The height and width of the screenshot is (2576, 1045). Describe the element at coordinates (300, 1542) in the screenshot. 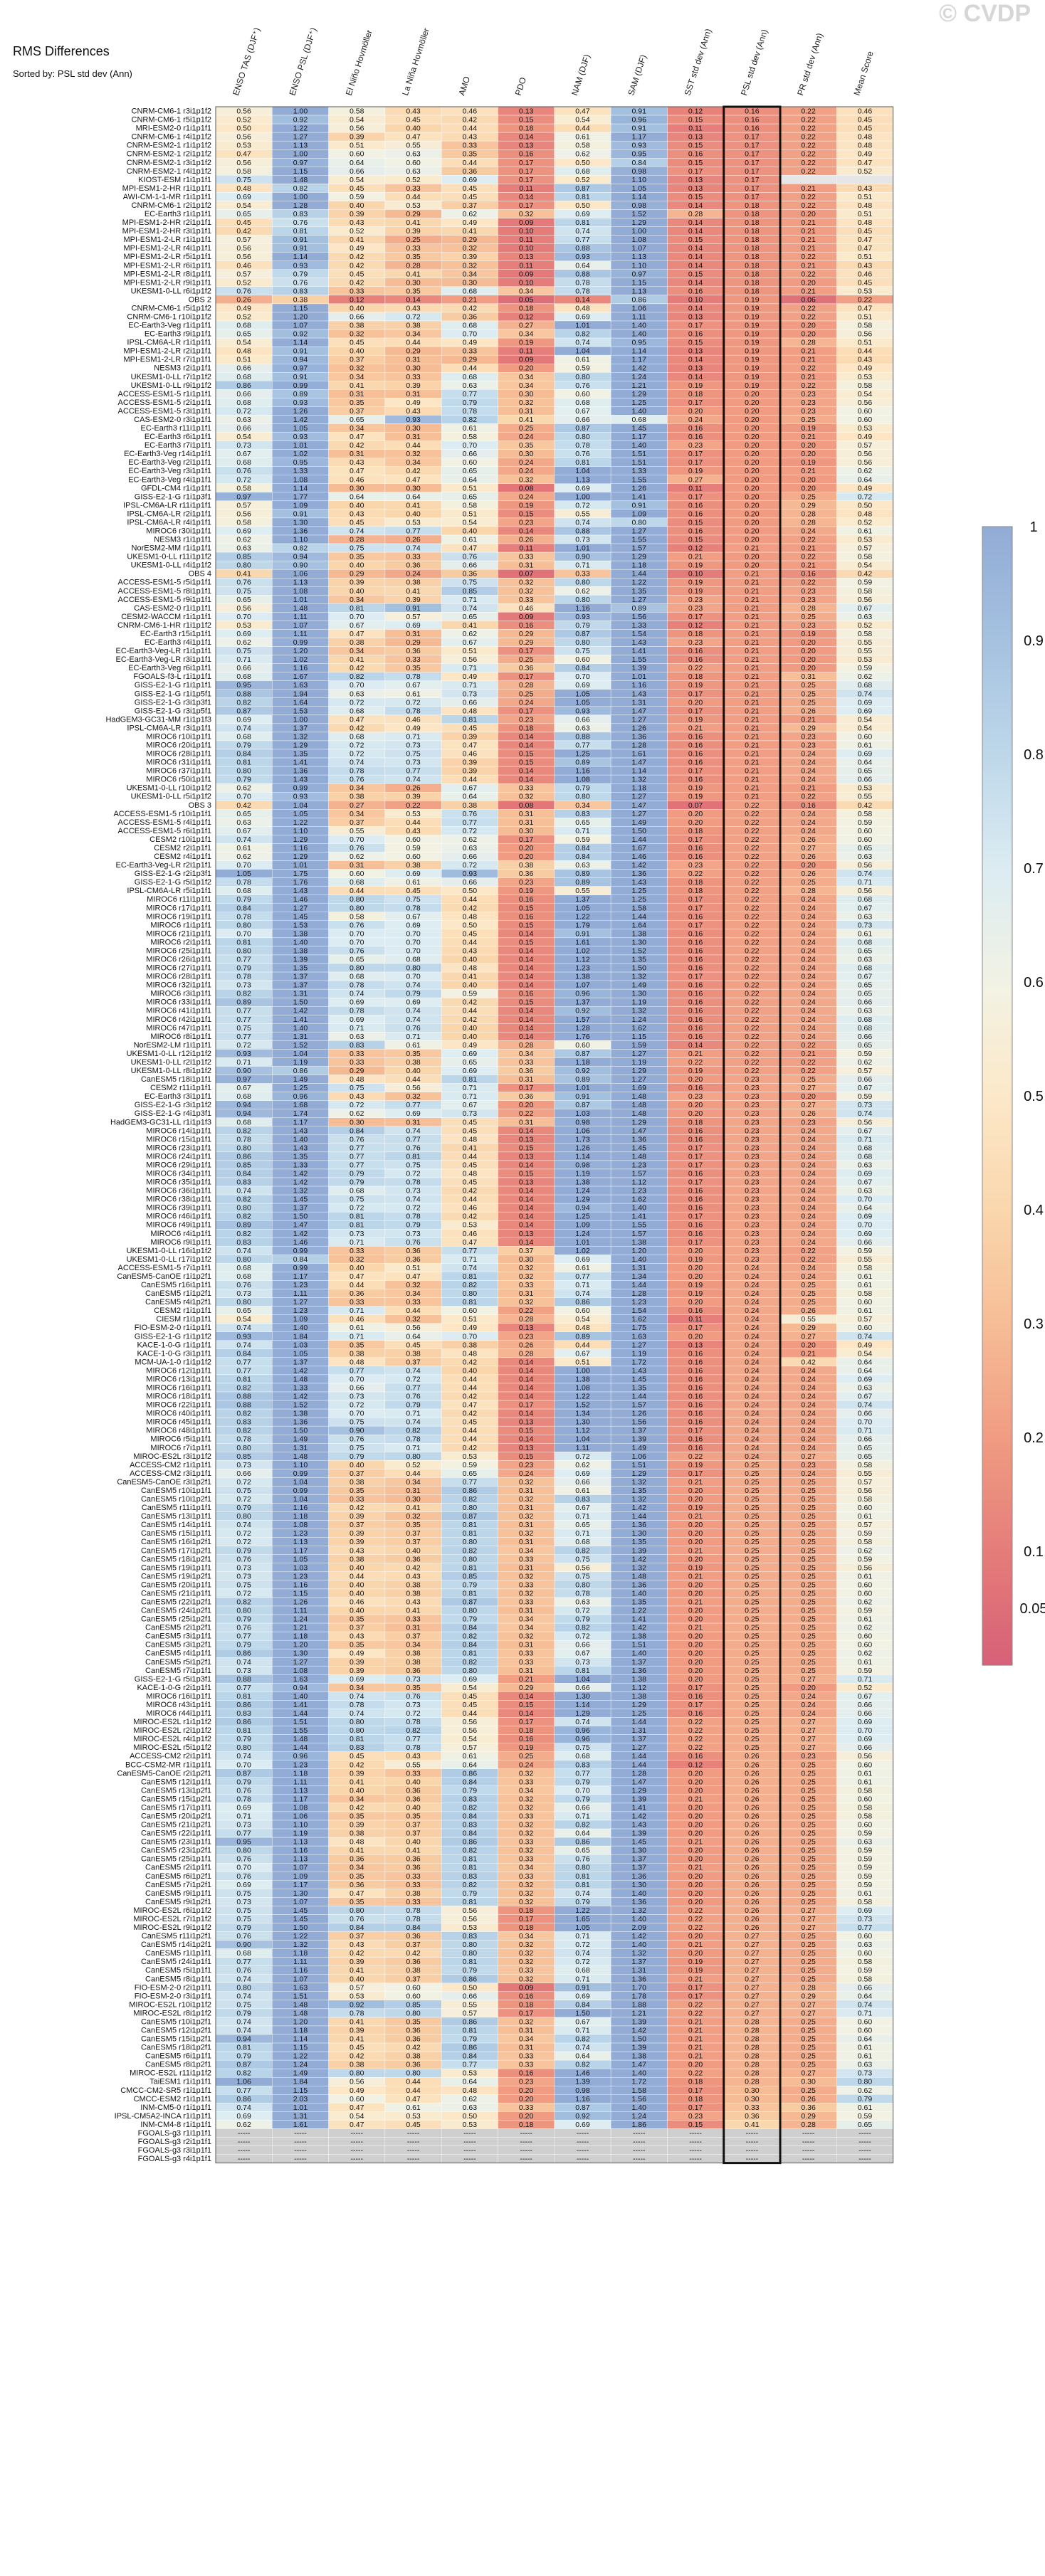

I see `cell-value: 1.13` at that location.